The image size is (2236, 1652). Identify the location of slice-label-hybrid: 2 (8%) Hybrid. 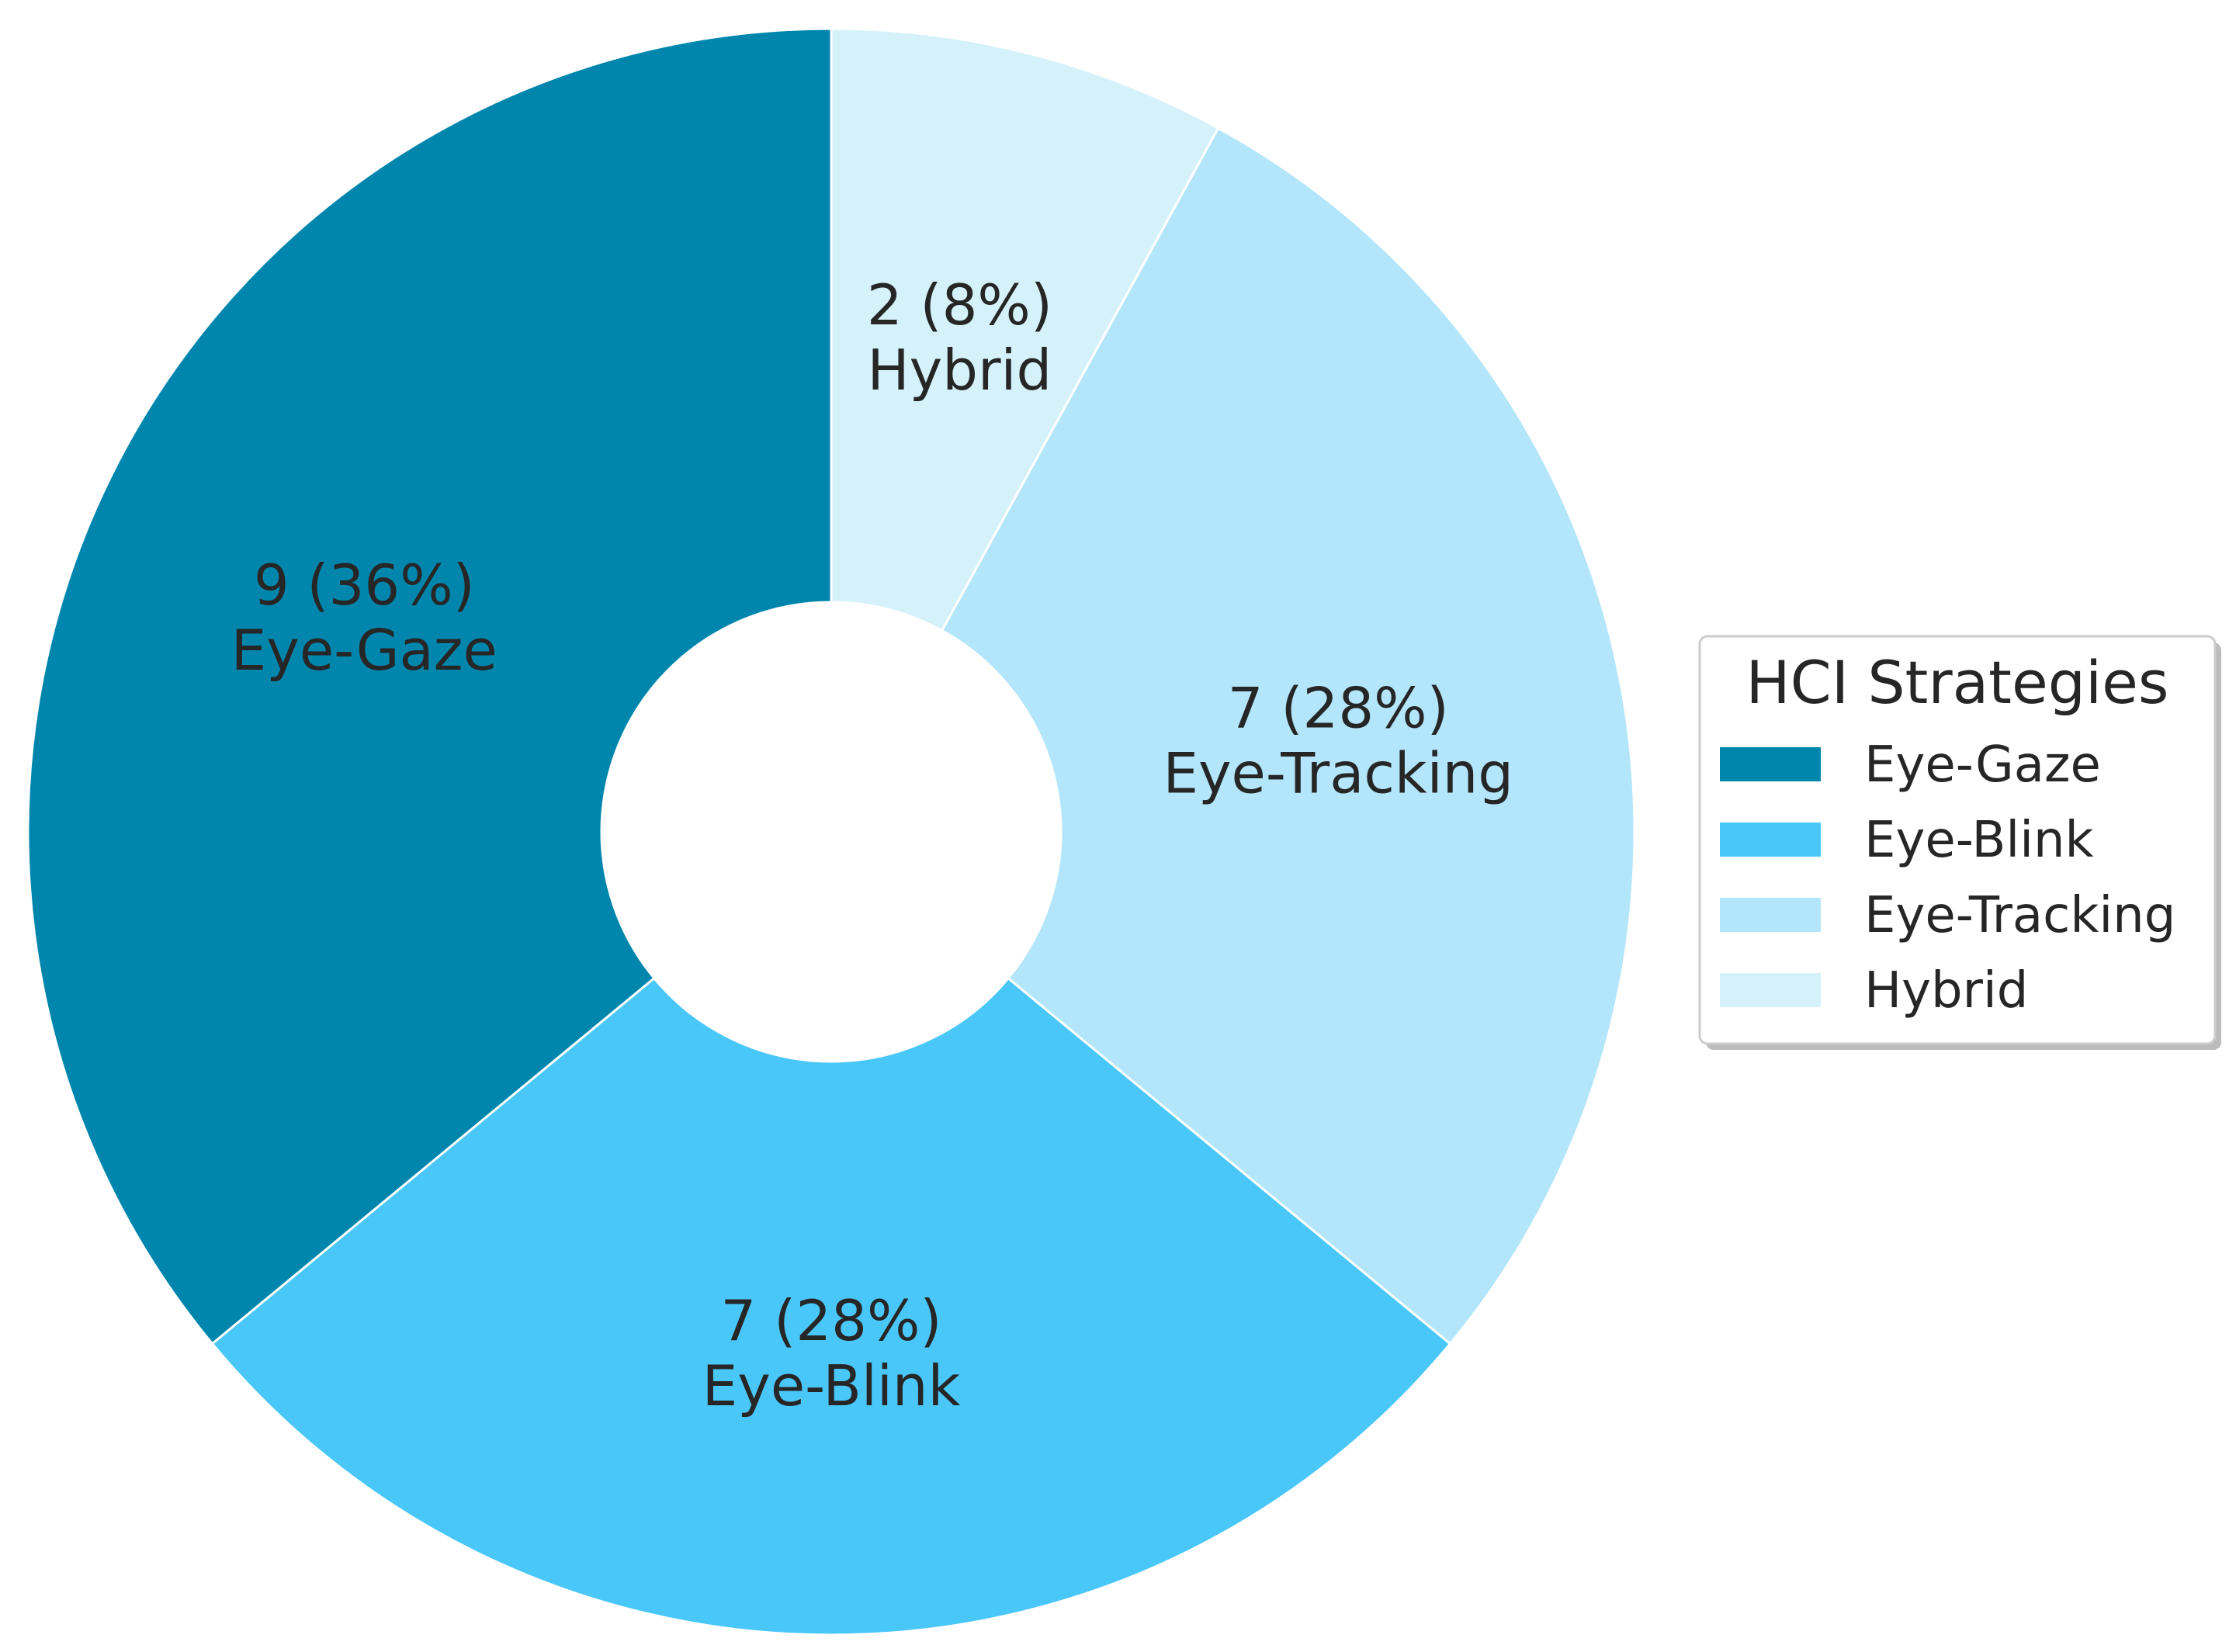
(959, 337).